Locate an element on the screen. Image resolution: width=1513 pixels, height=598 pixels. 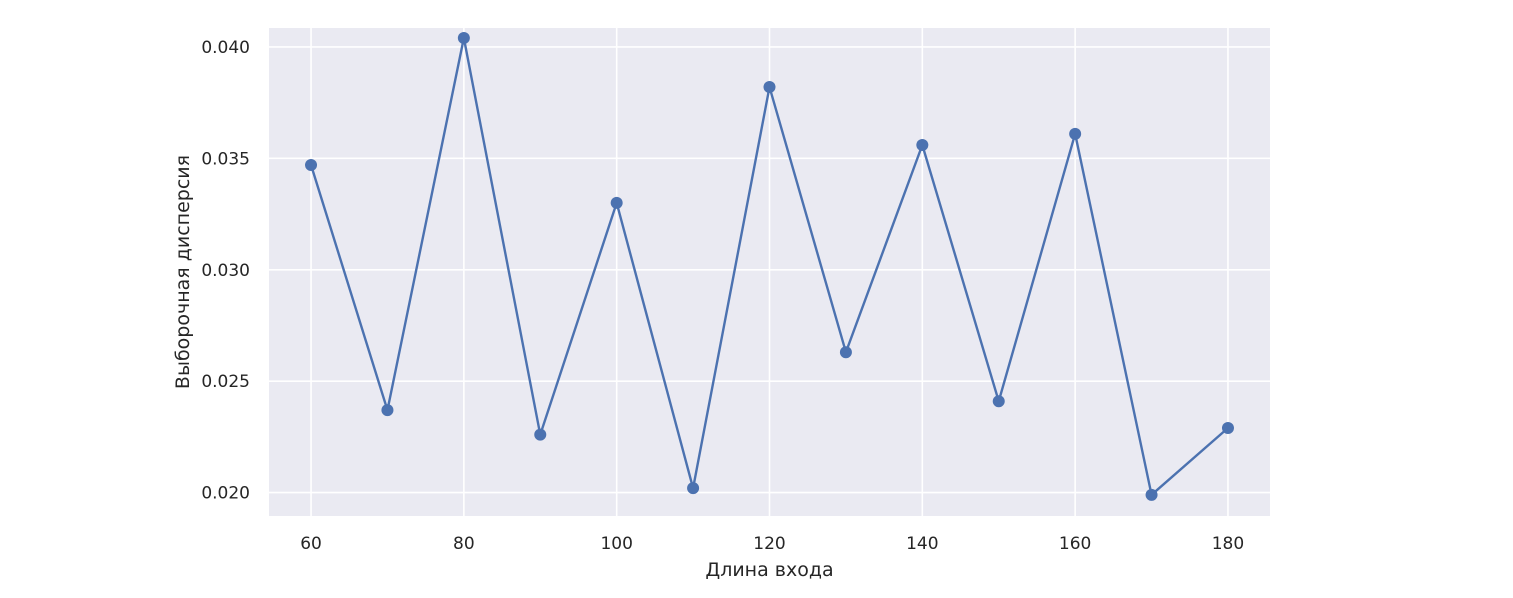
y-tick-label: 0.020 is located at coordinates (225, 494).